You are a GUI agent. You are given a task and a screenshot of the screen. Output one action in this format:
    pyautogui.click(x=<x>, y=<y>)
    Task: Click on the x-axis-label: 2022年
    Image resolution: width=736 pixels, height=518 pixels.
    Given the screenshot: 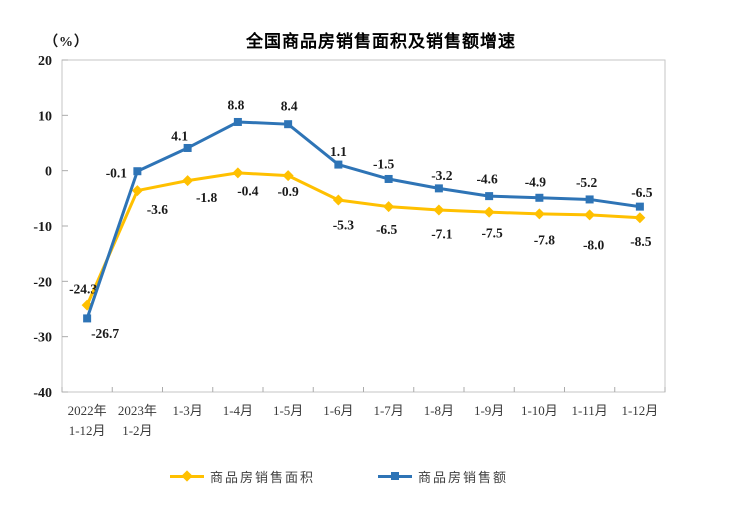 What is the action you would take?
    pyautogui.click(x=87, y=410)
    